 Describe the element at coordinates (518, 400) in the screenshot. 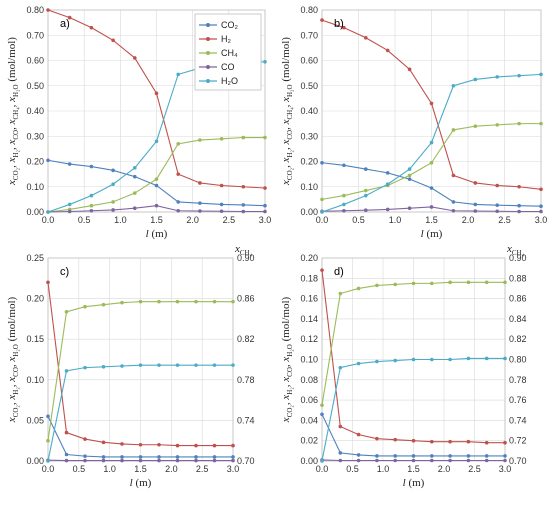

I see `y2-tick-label: 0.76` at that location.